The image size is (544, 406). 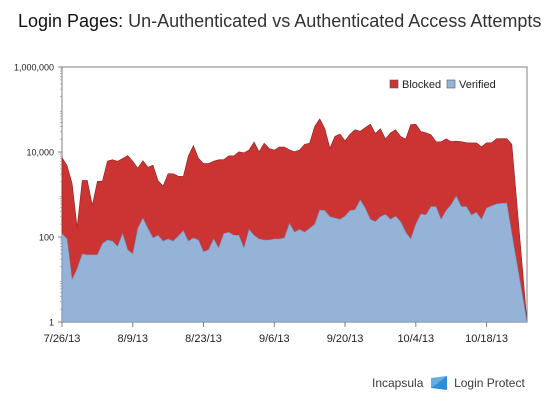 I want to click on x-tick-label: 8/23/13, so click(x=203, y=339).